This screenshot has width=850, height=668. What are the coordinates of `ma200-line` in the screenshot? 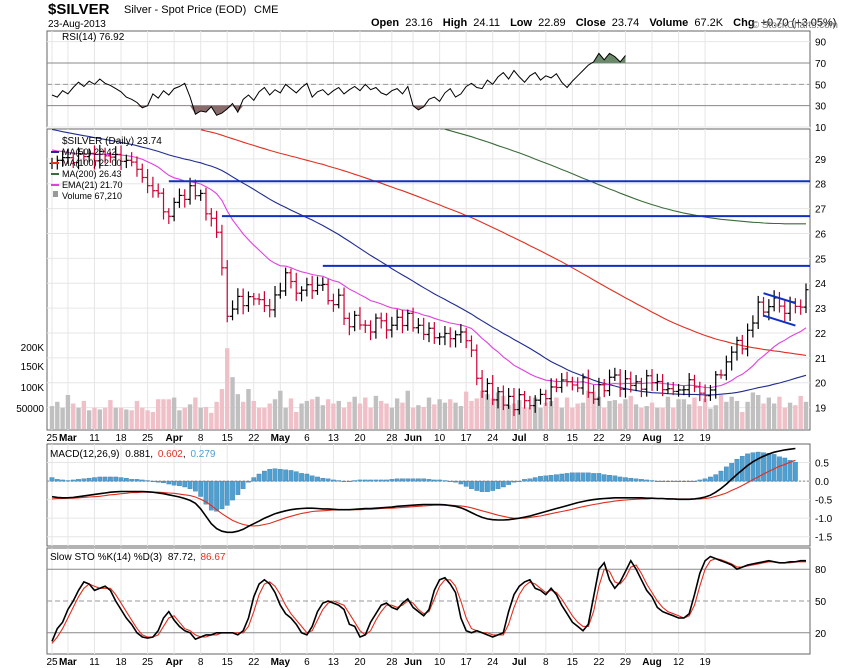 It's located at (625, 176).